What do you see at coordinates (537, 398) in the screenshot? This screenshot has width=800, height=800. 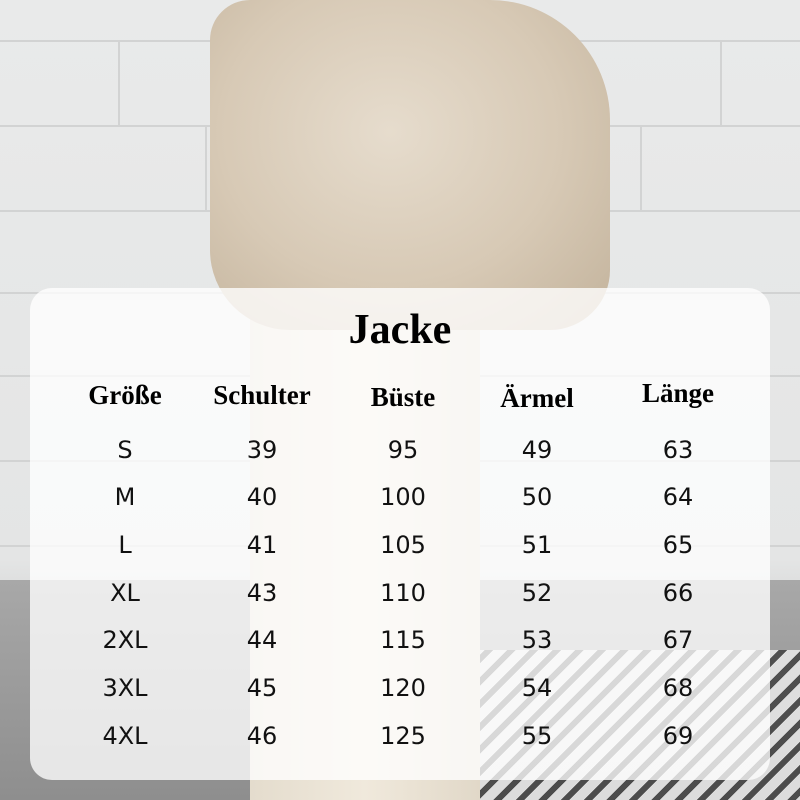 I see `column-header: Ärmel` at bounding box center [537, 398].